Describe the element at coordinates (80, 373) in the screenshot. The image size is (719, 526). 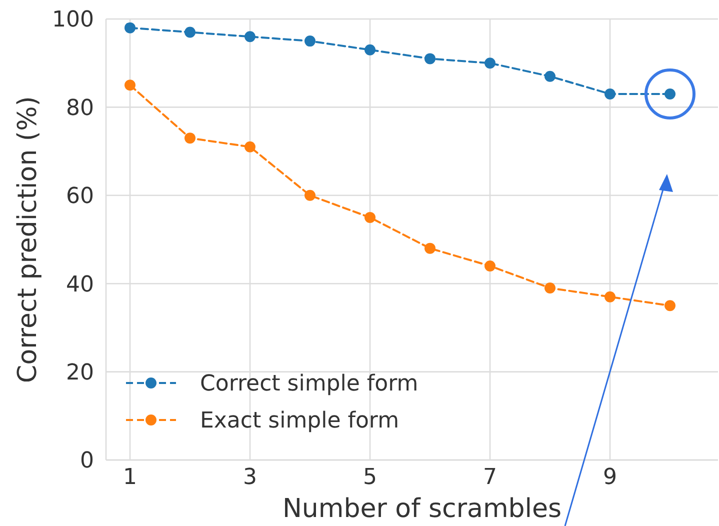
I see `y-tick-label: 20` at that location.